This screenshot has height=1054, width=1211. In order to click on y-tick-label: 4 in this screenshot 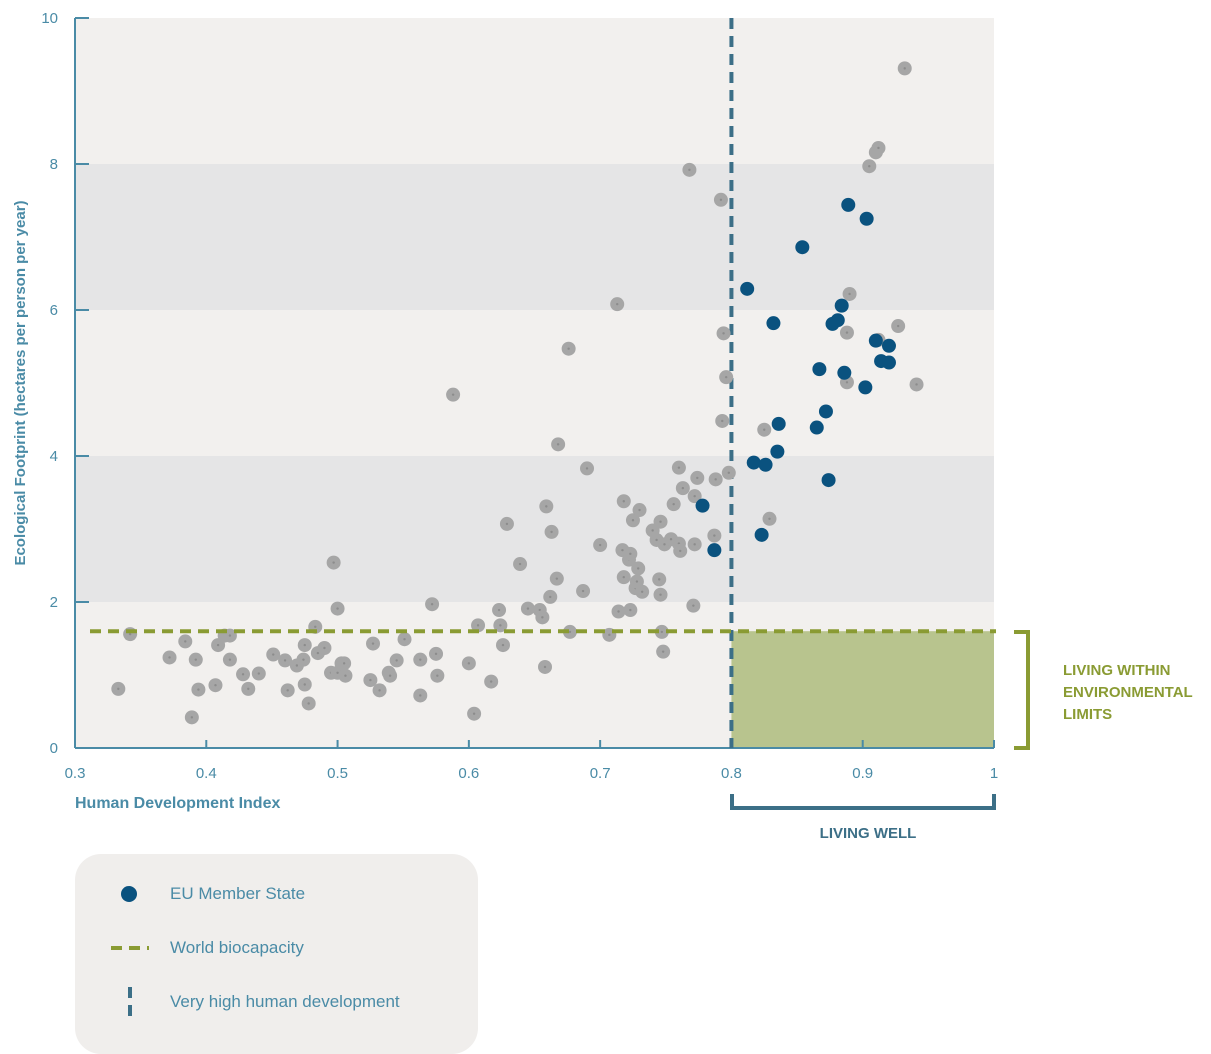, I will do `click(54, 456)`.